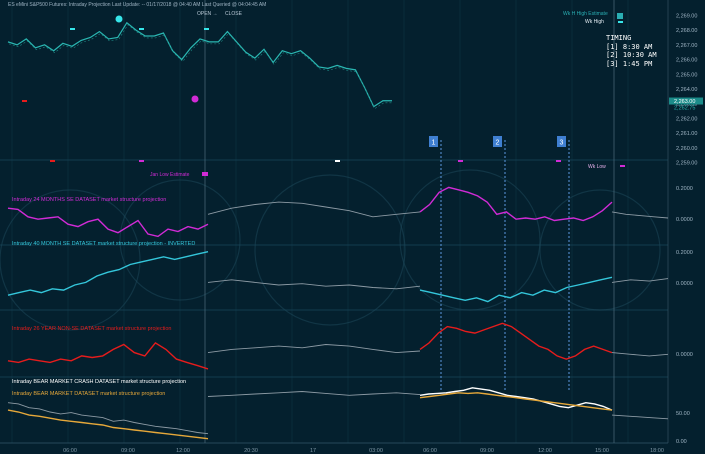  Describe the element at coordinates (684, 189) in the screenshot. I see `panel1-axis-label: 0.2000` at that location.